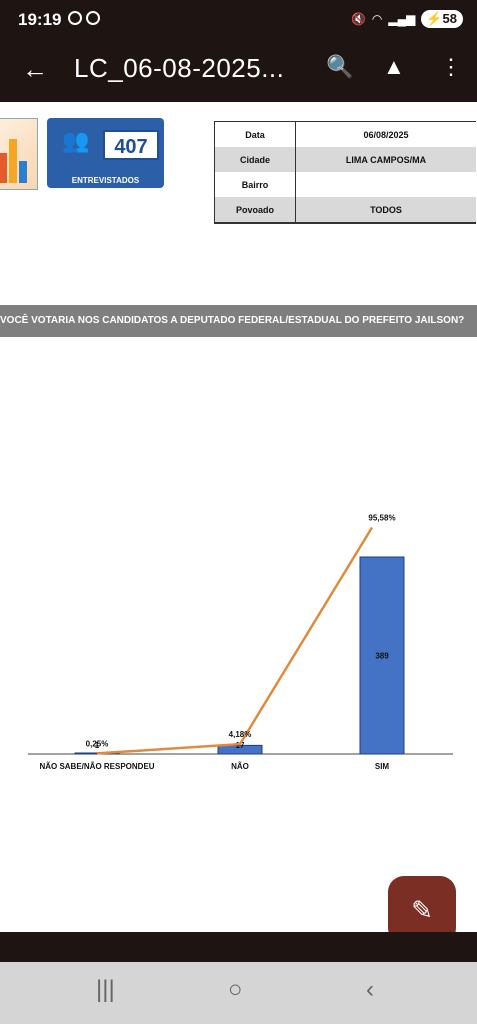  I want to click on bar-value-label: 389, so click(382, 656).